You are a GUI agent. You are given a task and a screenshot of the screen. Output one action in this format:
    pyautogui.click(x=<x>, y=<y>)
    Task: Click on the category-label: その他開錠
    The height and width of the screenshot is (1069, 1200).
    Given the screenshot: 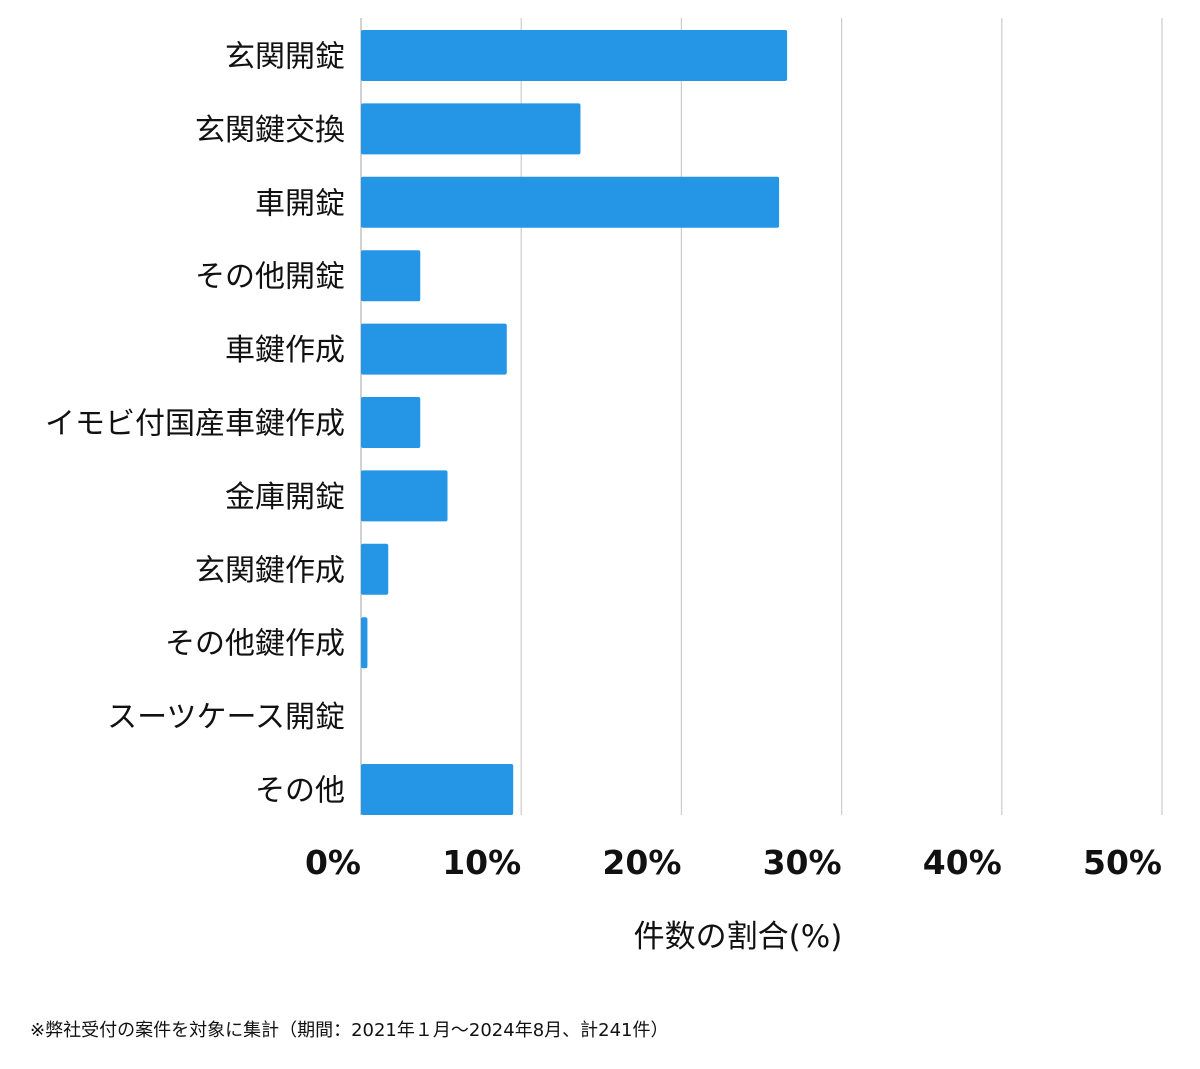 What is the action you would take?
    pyautogui.click(x=270, y=277)
    